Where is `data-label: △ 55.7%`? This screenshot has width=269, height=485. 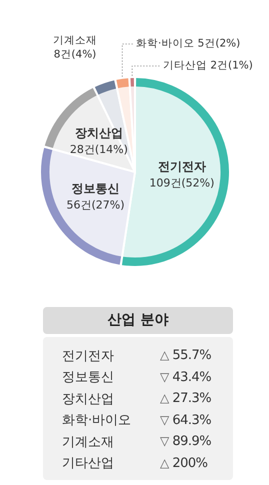
data-label: △ 55.7% is located at coordinates (186, 356).